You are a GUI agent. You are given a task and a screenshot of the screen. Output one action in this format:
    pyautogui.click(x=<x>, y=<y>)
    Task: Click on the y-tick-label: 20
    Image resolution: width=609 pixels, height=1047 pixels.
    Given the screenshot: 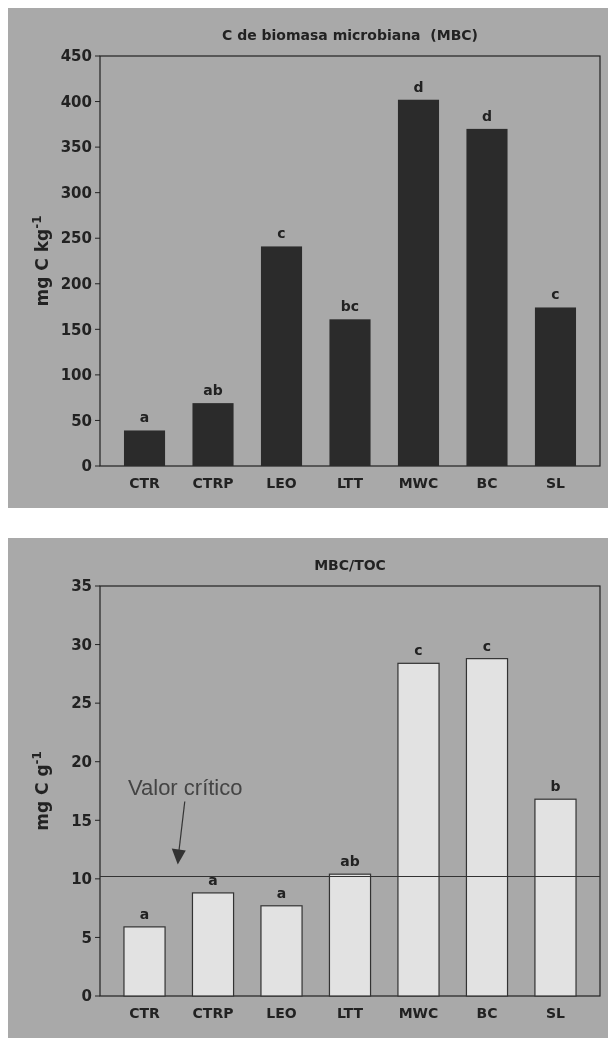 What is the action you would take?
    pyautogui.click(x=81, y=761)
    